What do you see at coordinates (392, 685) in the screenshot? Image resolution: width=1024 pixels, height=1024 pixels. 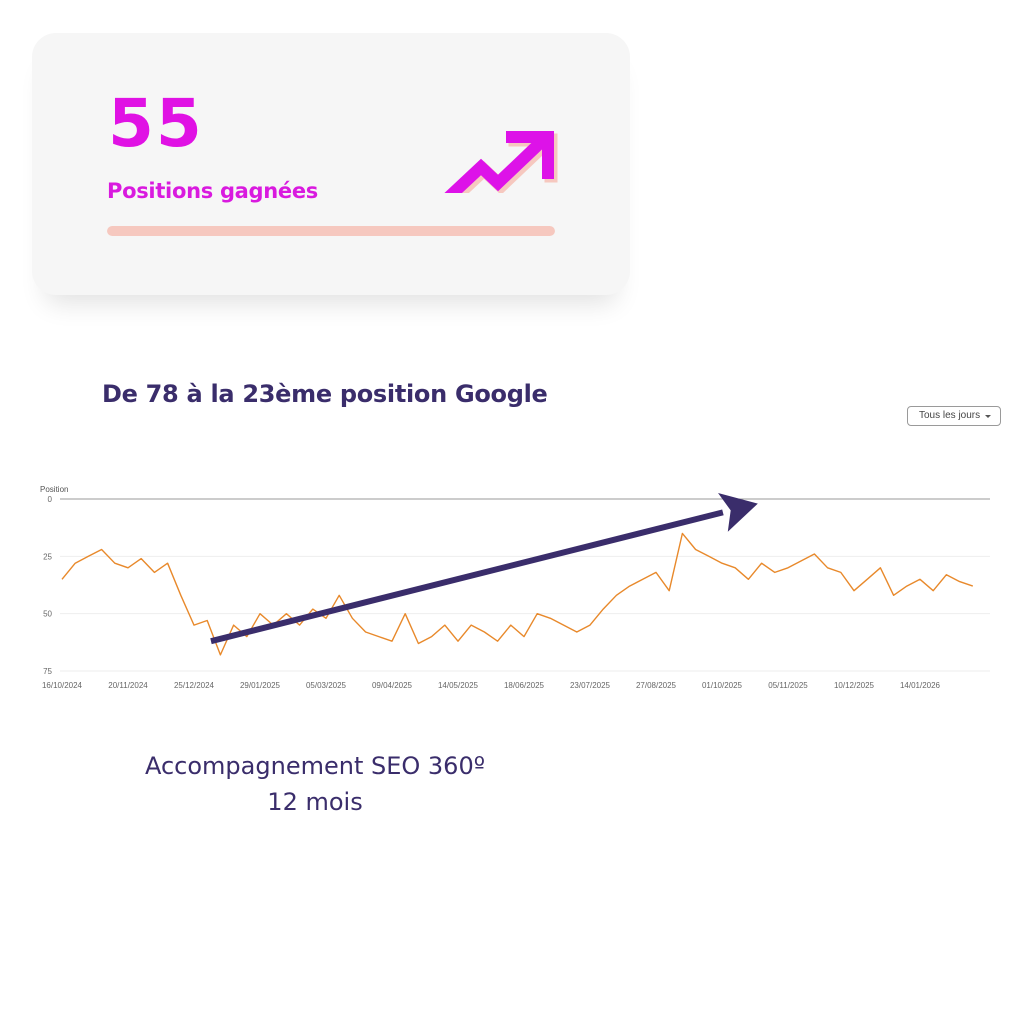 I see `x-tick-label: 09/04/2025` at bounding box center [392, 685].